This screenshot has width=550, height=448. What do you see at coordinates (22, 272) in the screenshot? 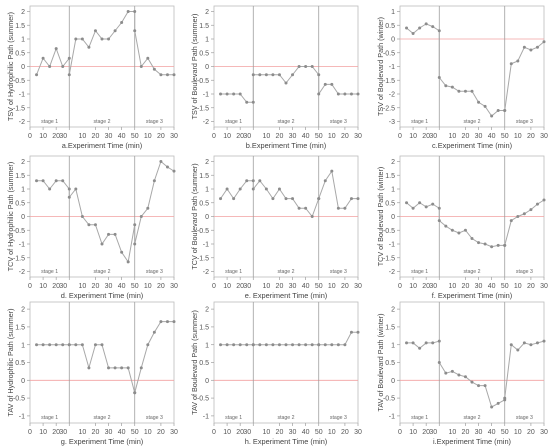
I see `y-tick-label: -2` at bounding box center [22, 272].